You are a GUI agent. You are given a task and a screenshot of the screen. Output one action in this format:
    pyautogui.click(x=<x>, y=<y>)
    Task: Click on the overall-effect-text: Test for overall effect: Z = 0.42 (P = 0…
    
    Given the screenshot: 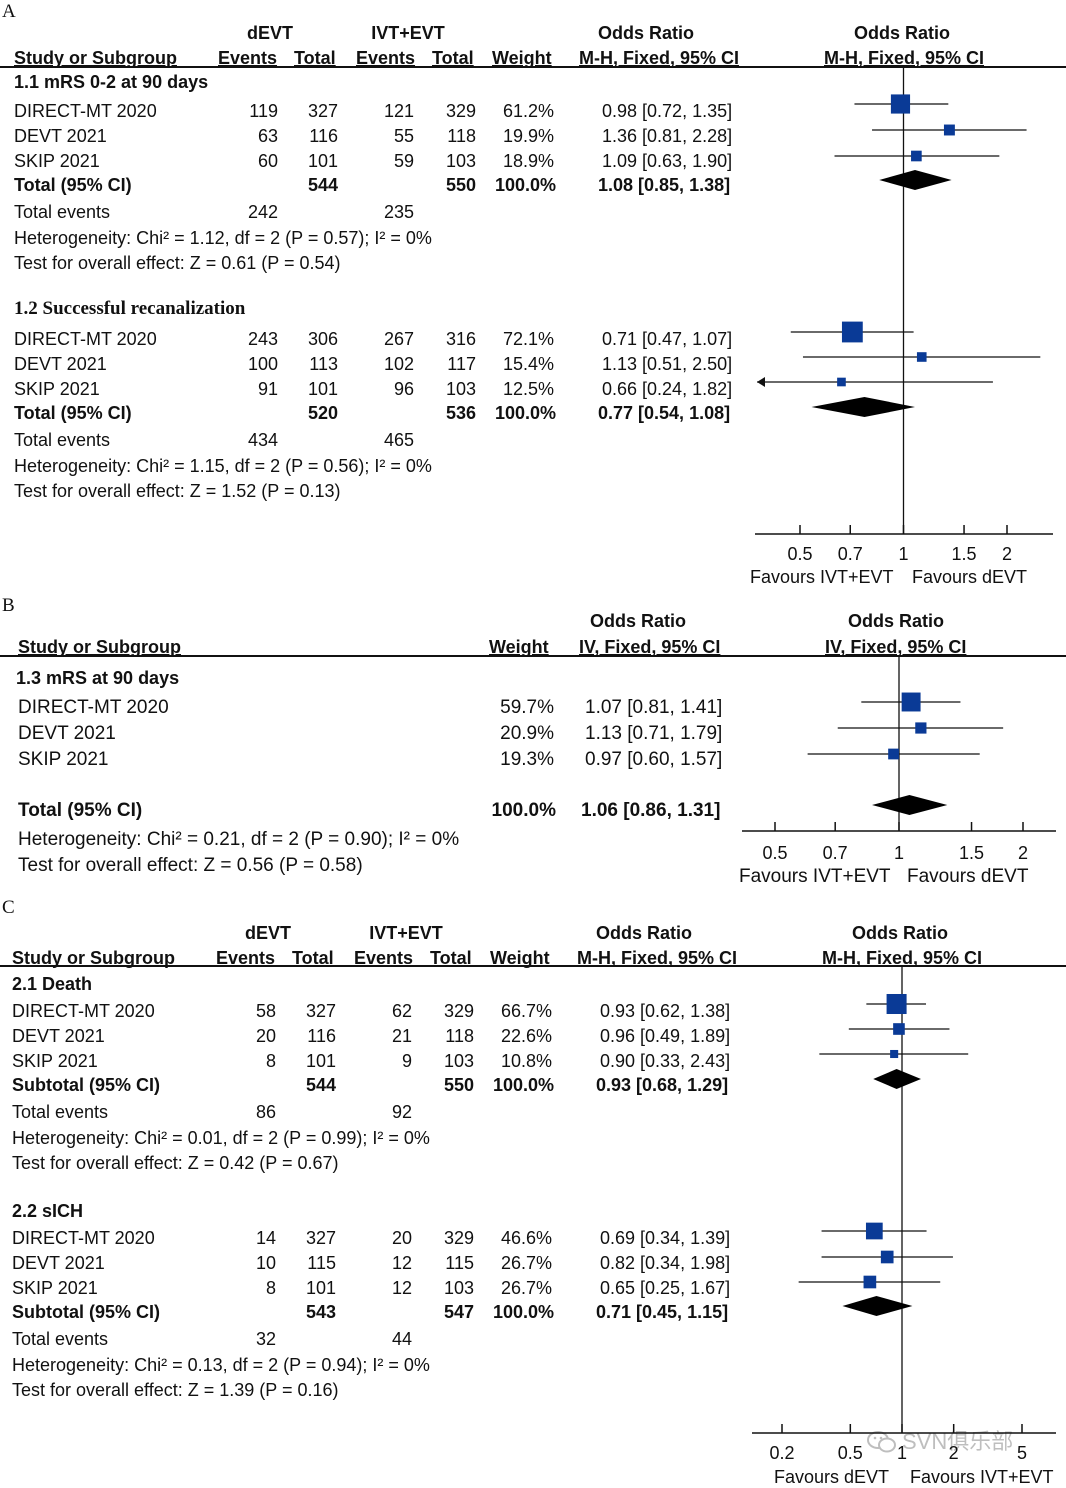 What is the action you would take?
    pyautogui.click(x=175, y=1163)
    